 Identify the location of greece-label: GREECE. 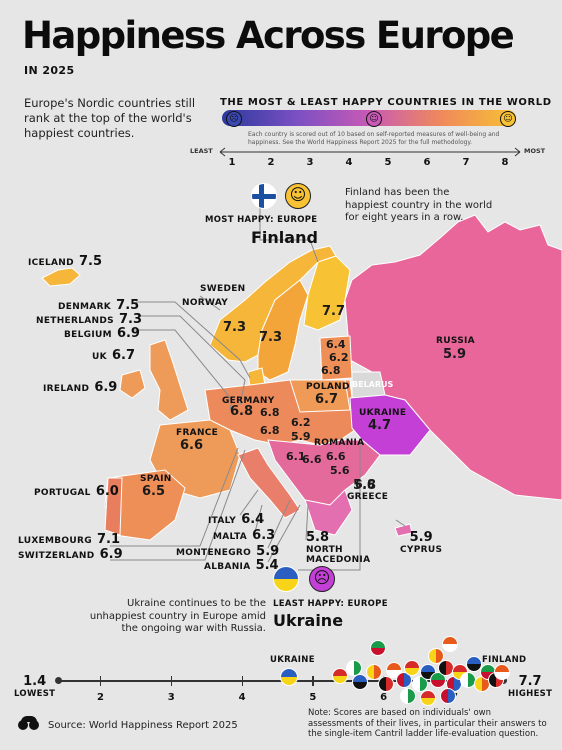
(368, 497).